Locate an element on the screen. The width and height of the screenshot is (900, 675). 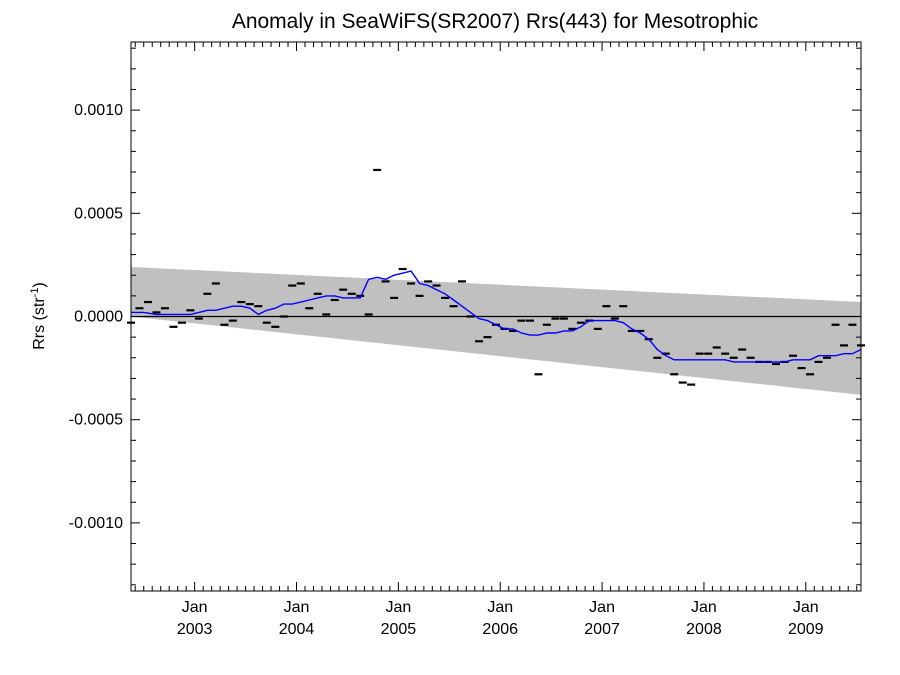
y-axis-label-close: ) is located at coordinates (39, 284).